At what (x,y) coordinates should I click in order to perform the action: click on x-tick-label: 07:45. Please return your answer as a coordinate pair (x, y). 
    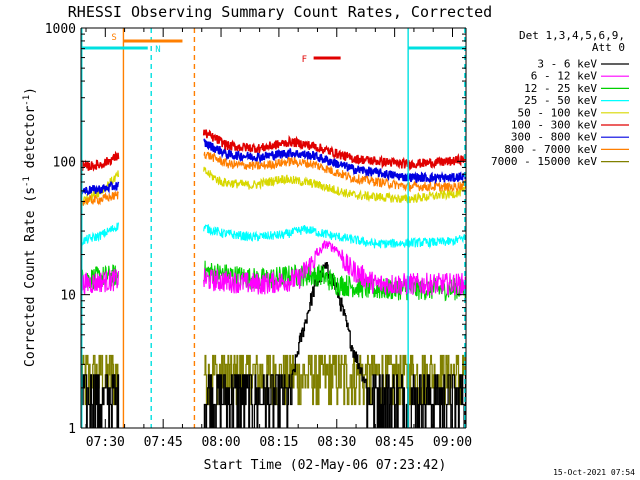
    Looking at the image, I should click on (163, 442).